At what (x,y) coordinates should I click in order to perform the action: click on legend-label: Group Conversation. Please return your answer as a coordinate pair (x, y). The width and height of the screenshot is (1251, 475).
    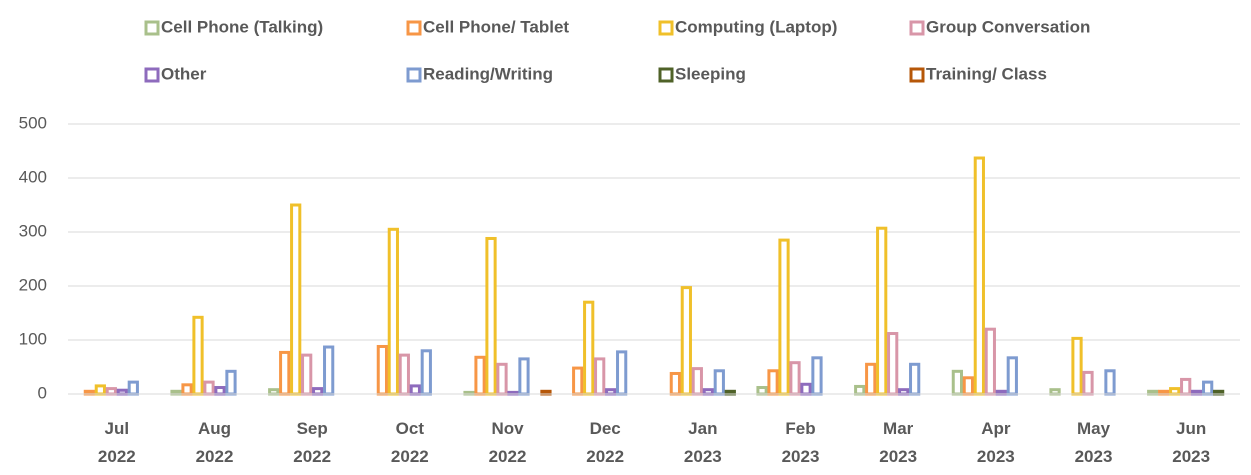
    Looking at the image, I should click on (1008, 26).